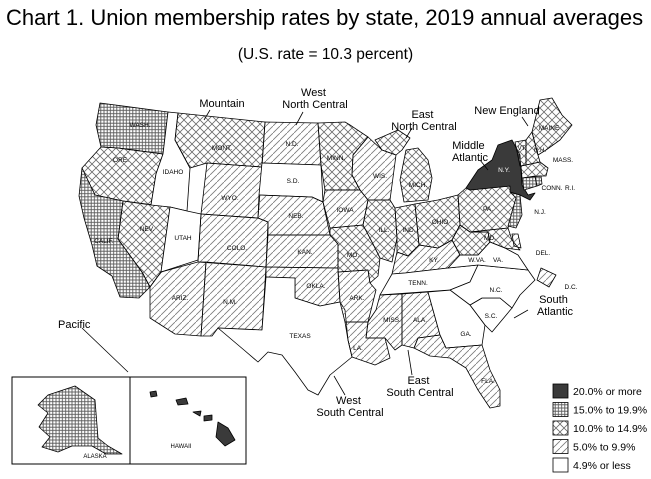 The width and height of the screenshot is (651, 479). Describe the element at coordinates (313, 93) in the screenshot. I see `region-wnc-line1: West` at that location.